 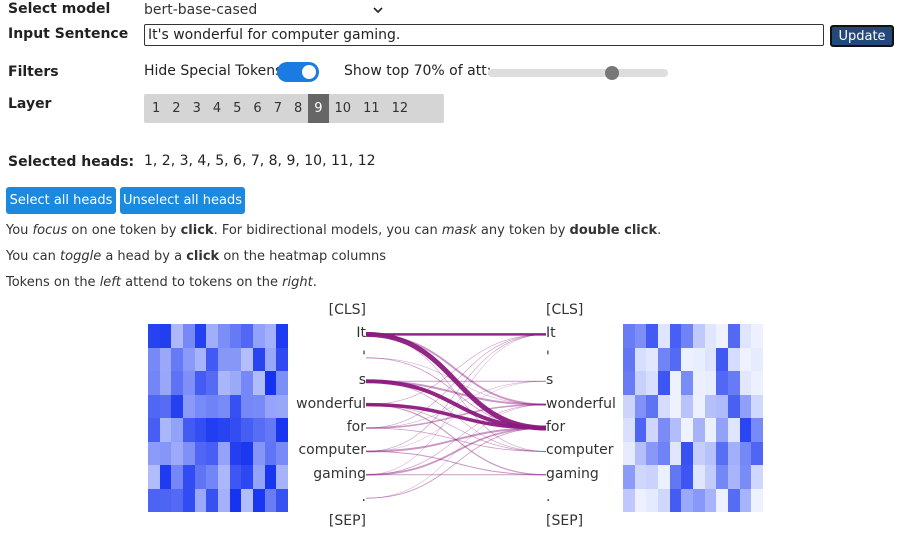 I want to click on sentence-input: It's wonderful for computer gaming., so click(x=484, y=35).